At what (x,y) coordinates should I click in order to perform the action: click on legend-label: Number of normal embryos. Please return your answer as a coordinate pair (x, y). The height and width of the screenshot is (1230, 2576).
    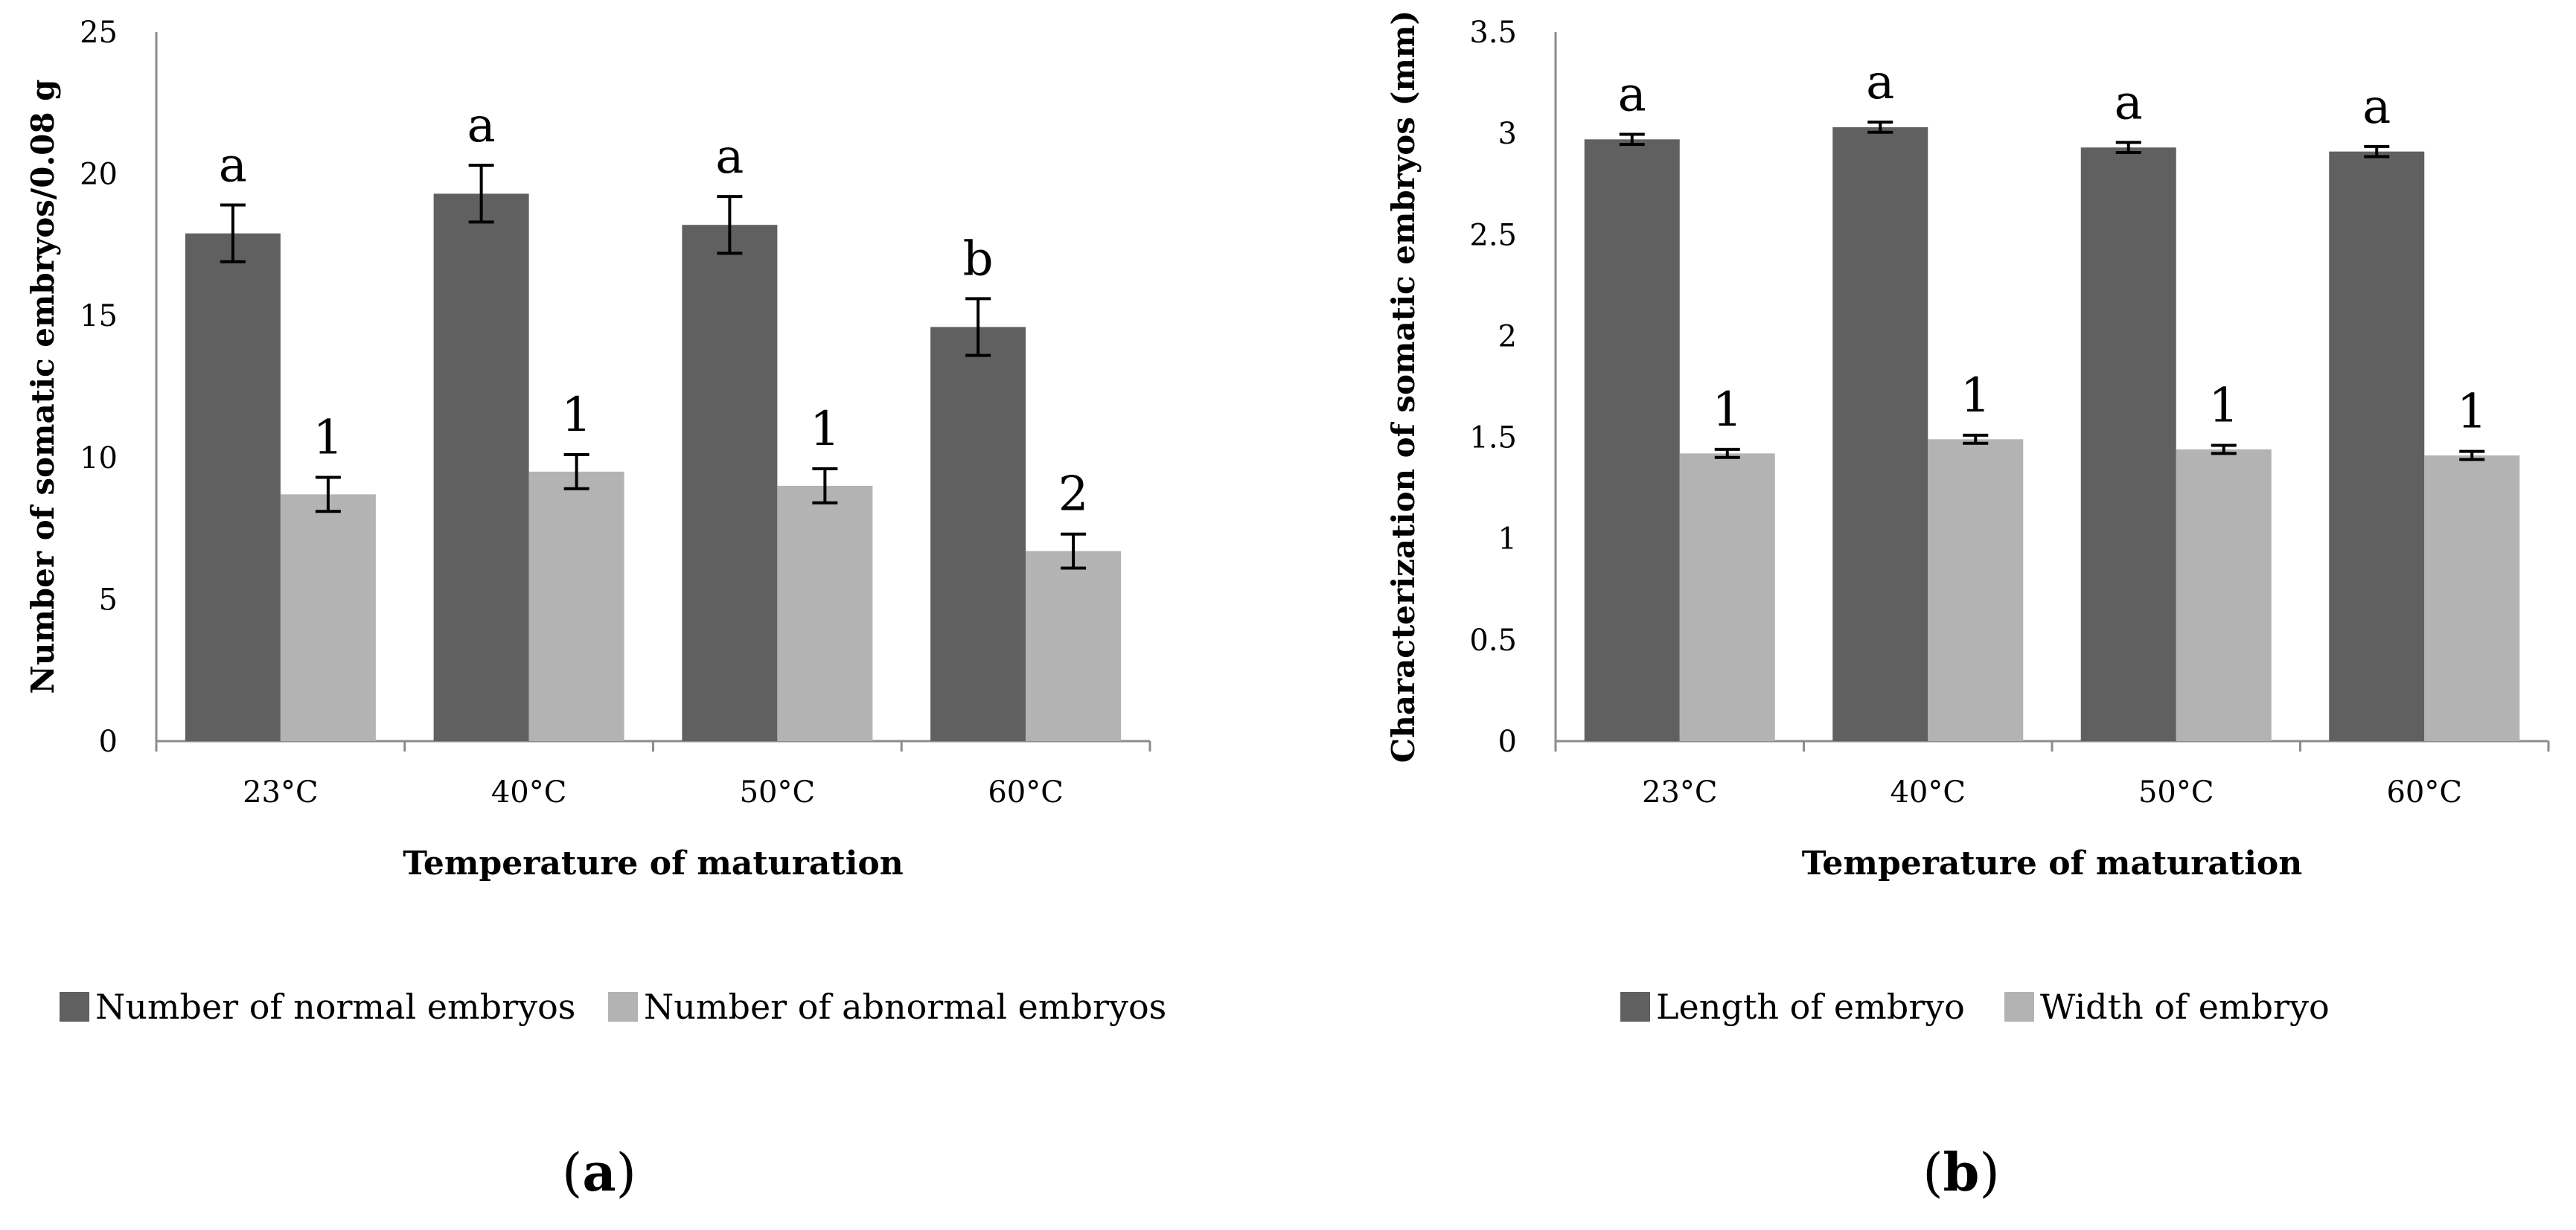
    Looking at the image, I should click on (335, 1007).